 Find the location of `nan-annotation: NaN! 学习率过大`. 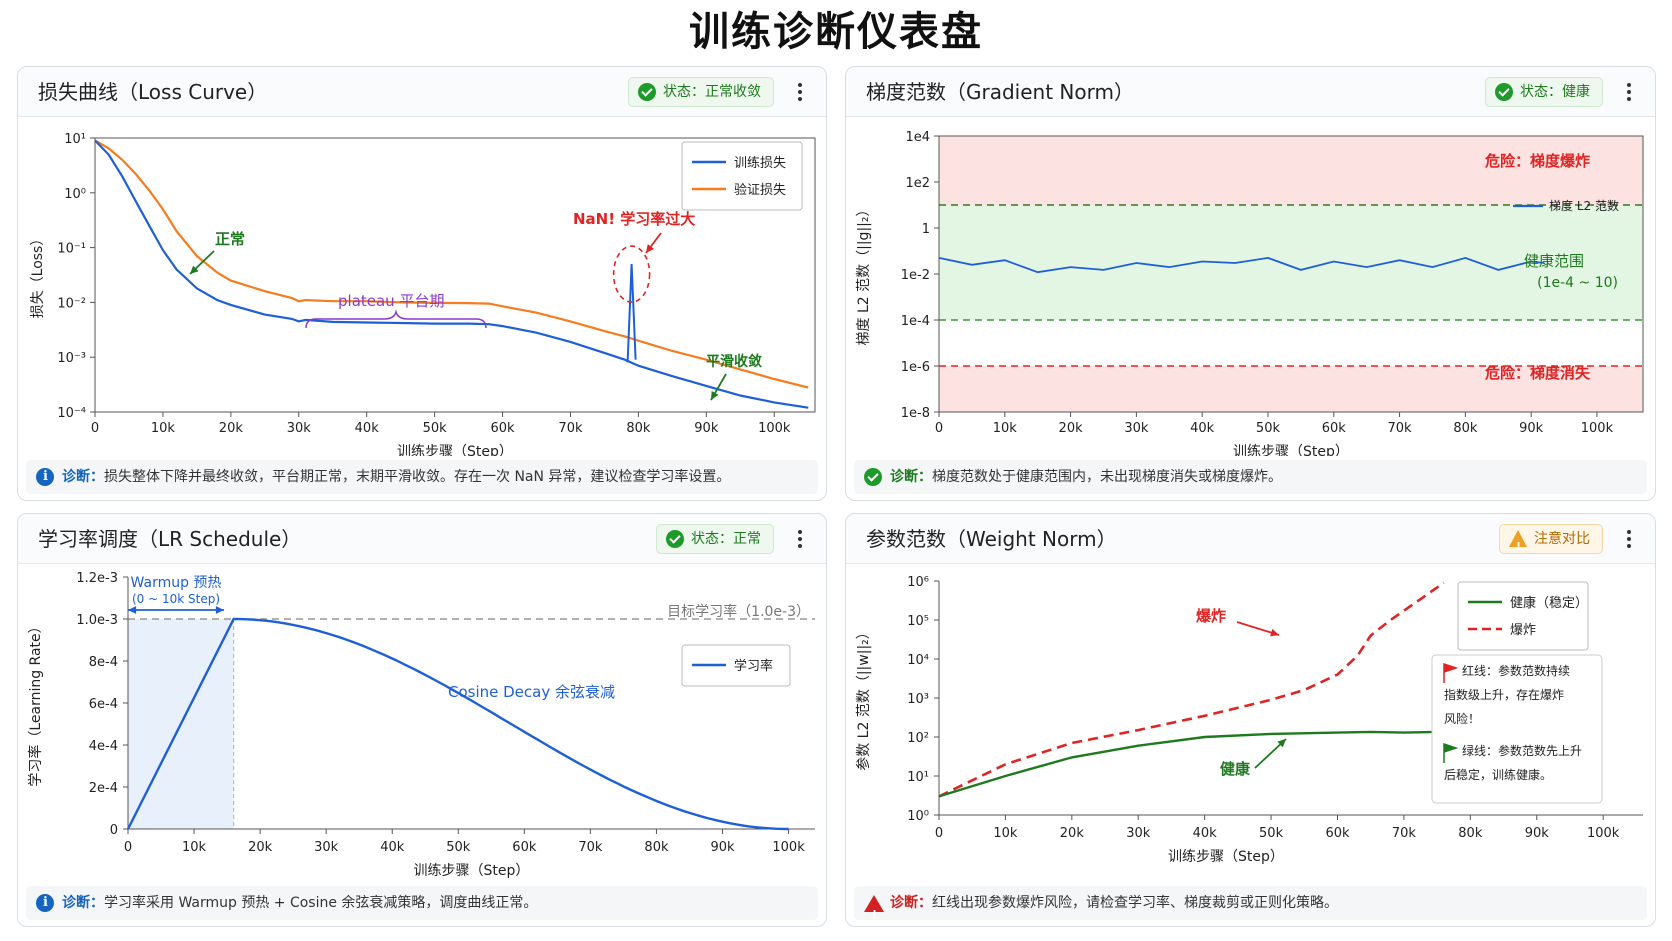

nan-annotation: NaN! 学习率过大 is located at coordinates (634, 219).